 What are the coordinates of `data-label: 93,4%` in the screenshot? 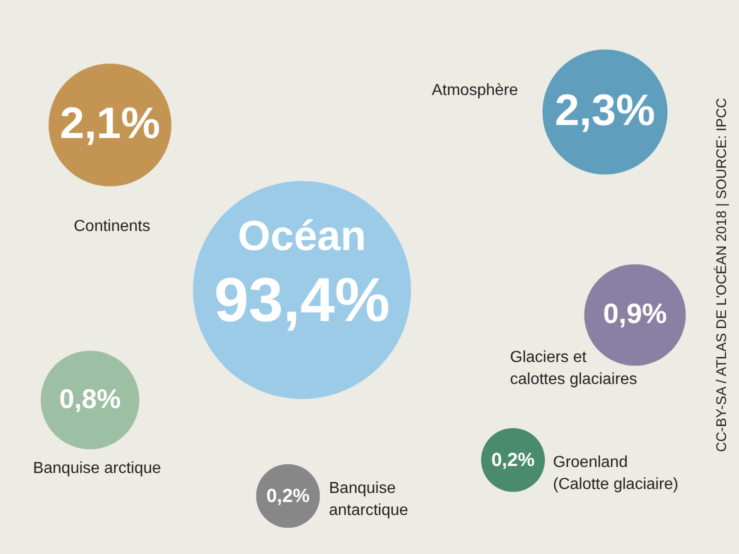 It's located at (302, 300).